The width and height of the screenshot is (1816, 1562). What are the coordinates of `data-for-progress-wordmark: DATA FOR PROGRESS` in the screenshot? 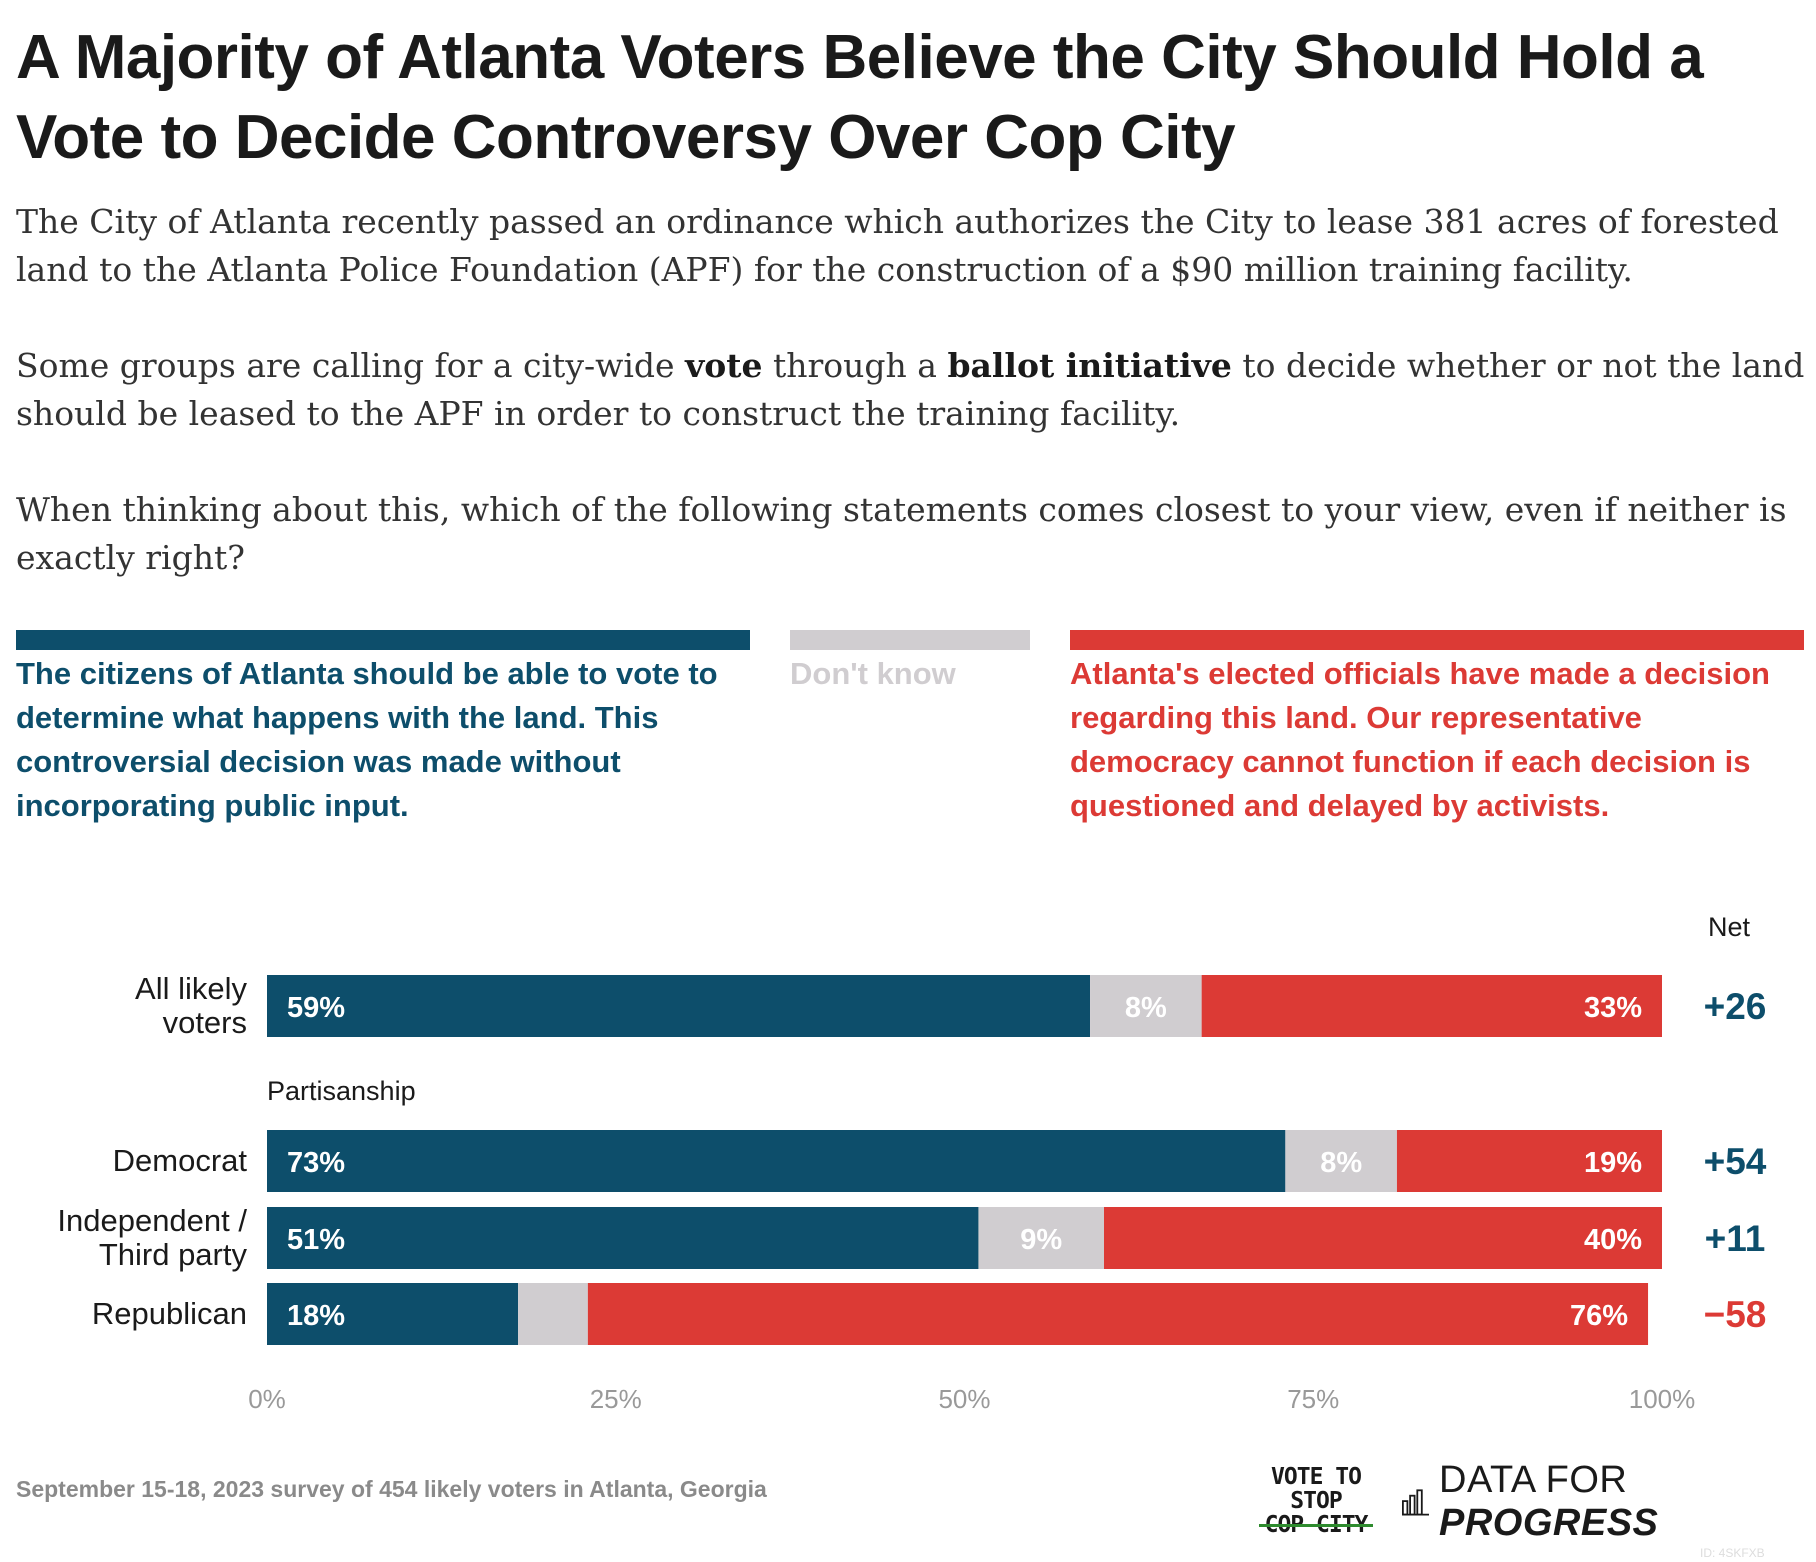 It's located at (1627, 1502).